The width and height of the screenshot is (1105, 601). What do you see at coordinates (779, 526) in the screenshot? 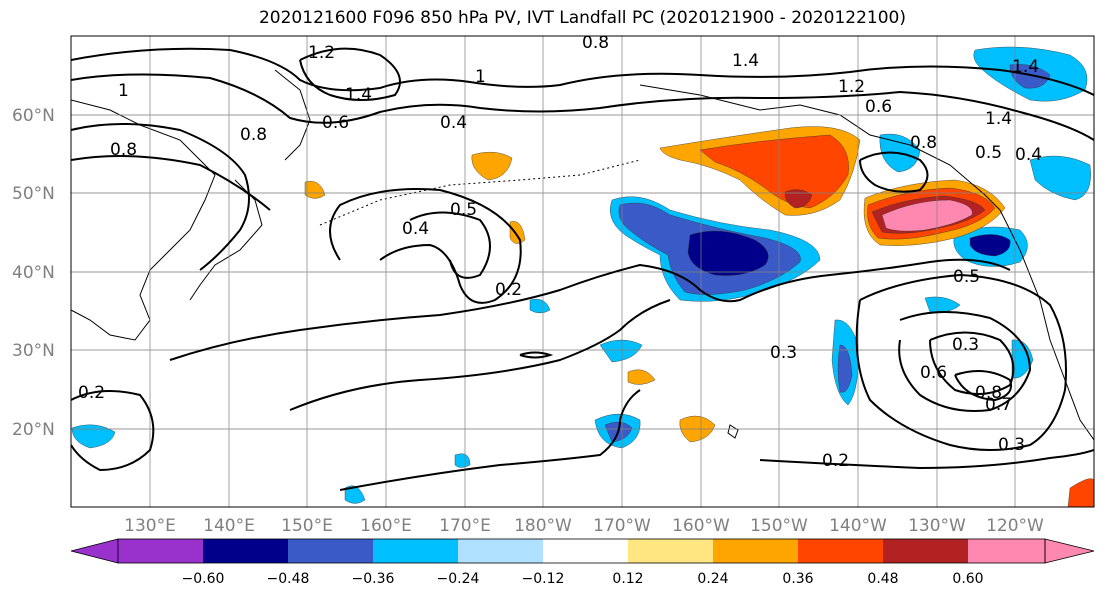
I see `lon-label: 150°W` at bounding box center [779, 526].